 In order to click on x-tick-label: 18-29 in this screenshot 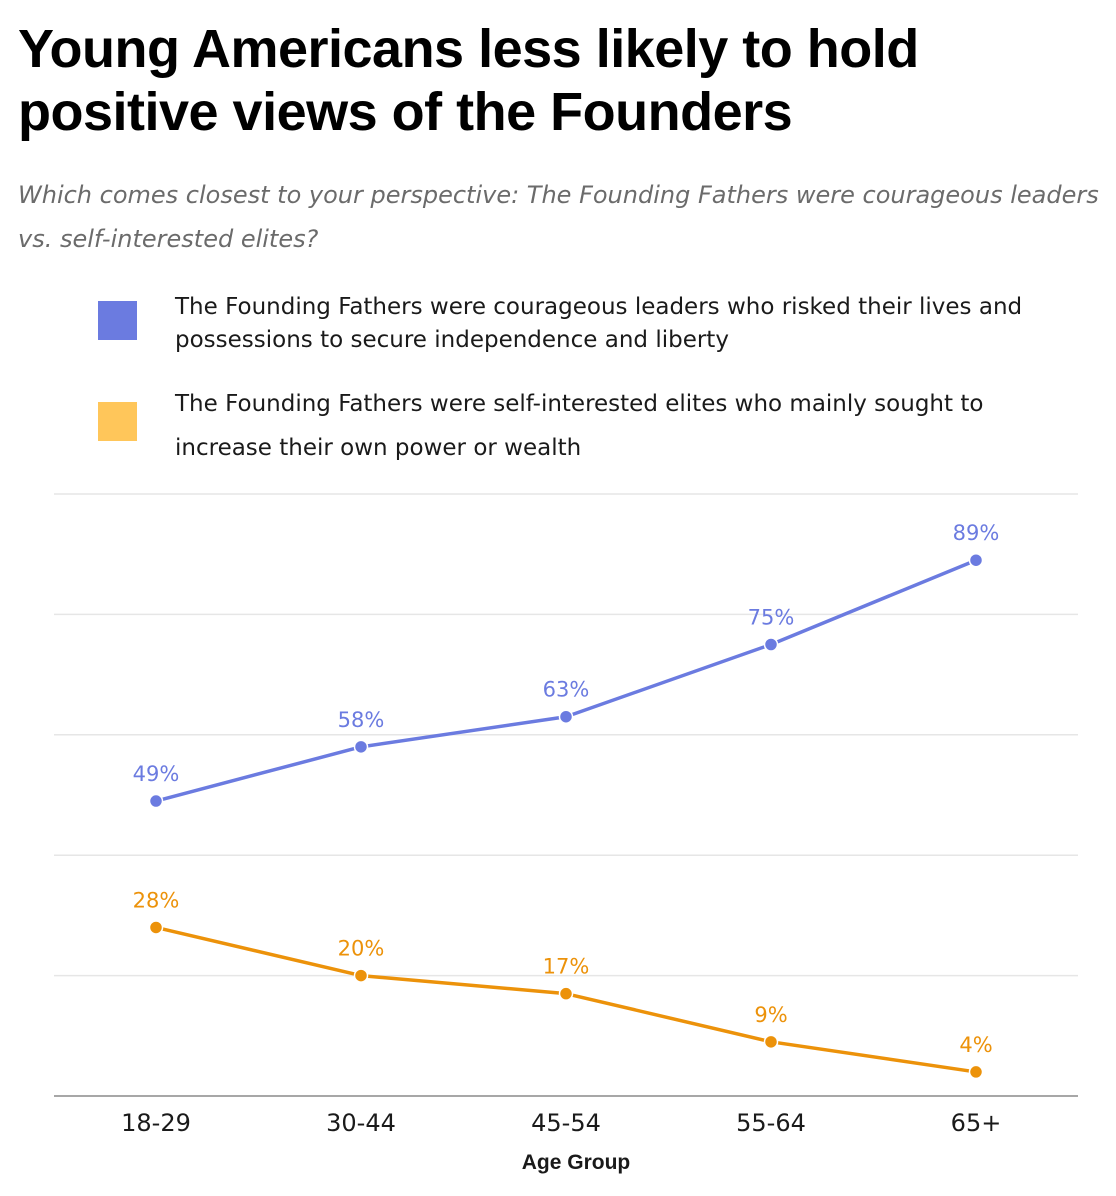, I will do `click(156, 1123)`.